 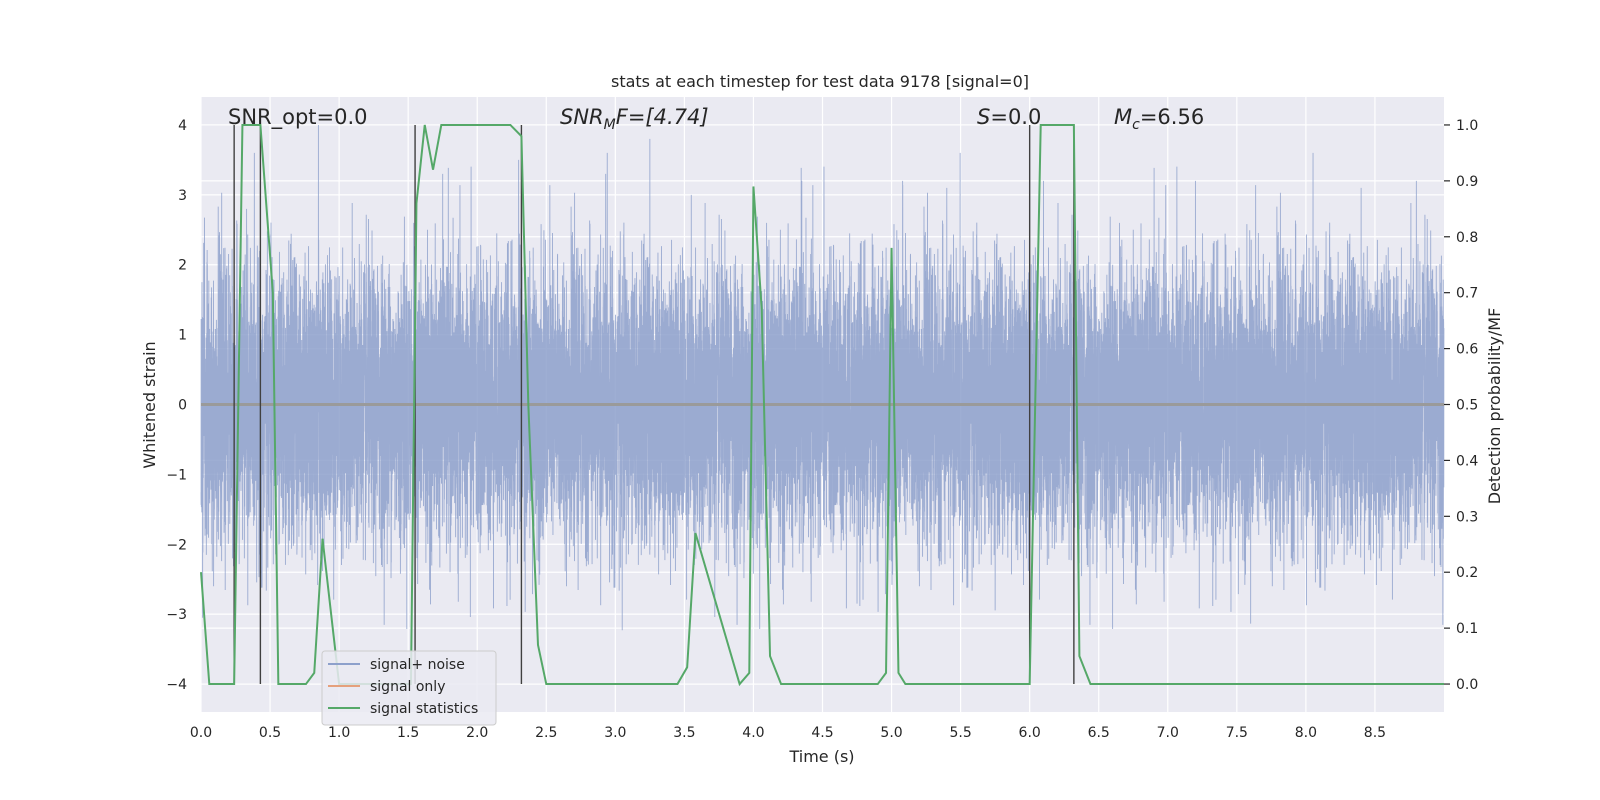 I want to click on y-right-tick-label: 0.6, so click(x=1467, y=350).